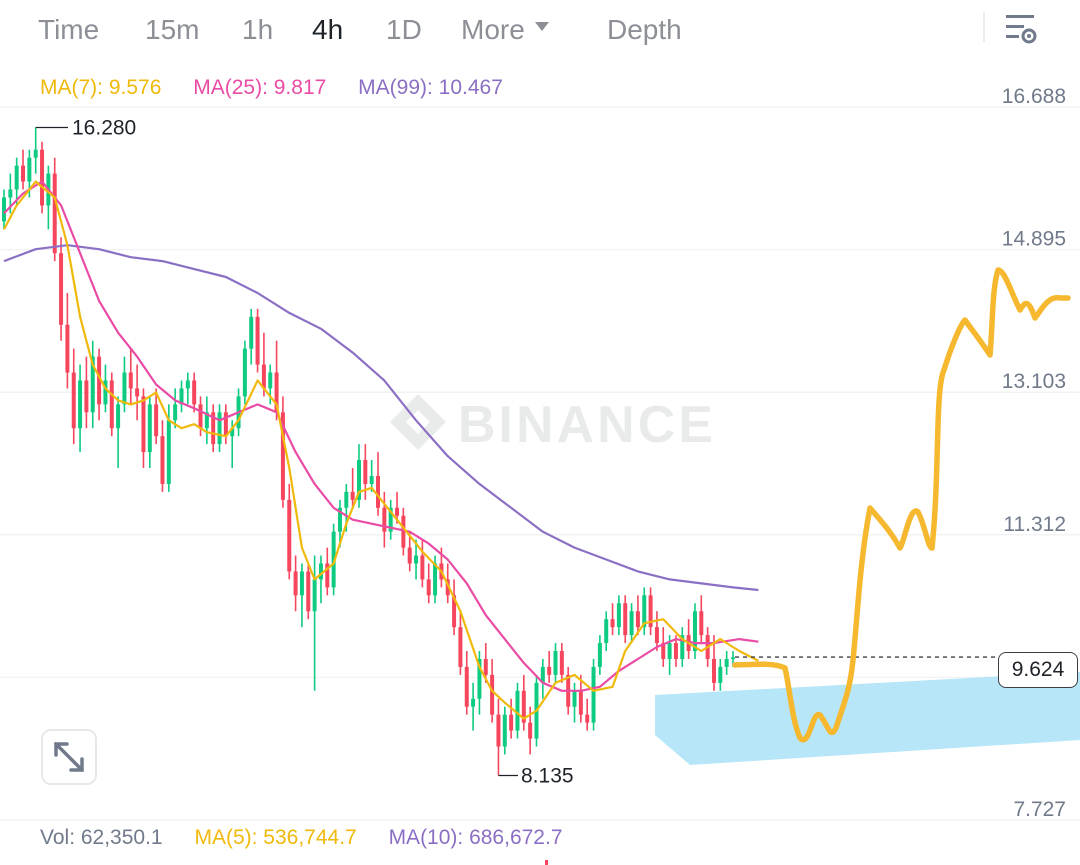  I want to click on tab-4h: 4h, so click(328, 29).